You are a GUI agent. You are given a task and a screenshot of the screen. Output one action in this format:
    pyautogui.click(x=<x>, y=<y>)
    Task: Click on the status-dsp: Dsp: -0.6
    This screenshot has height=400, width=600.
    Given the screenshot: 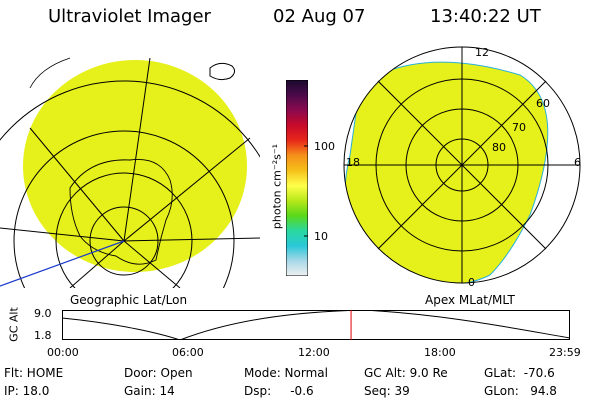 What is the action you would take?
    pyautogui.click(x=279, y=391)
    